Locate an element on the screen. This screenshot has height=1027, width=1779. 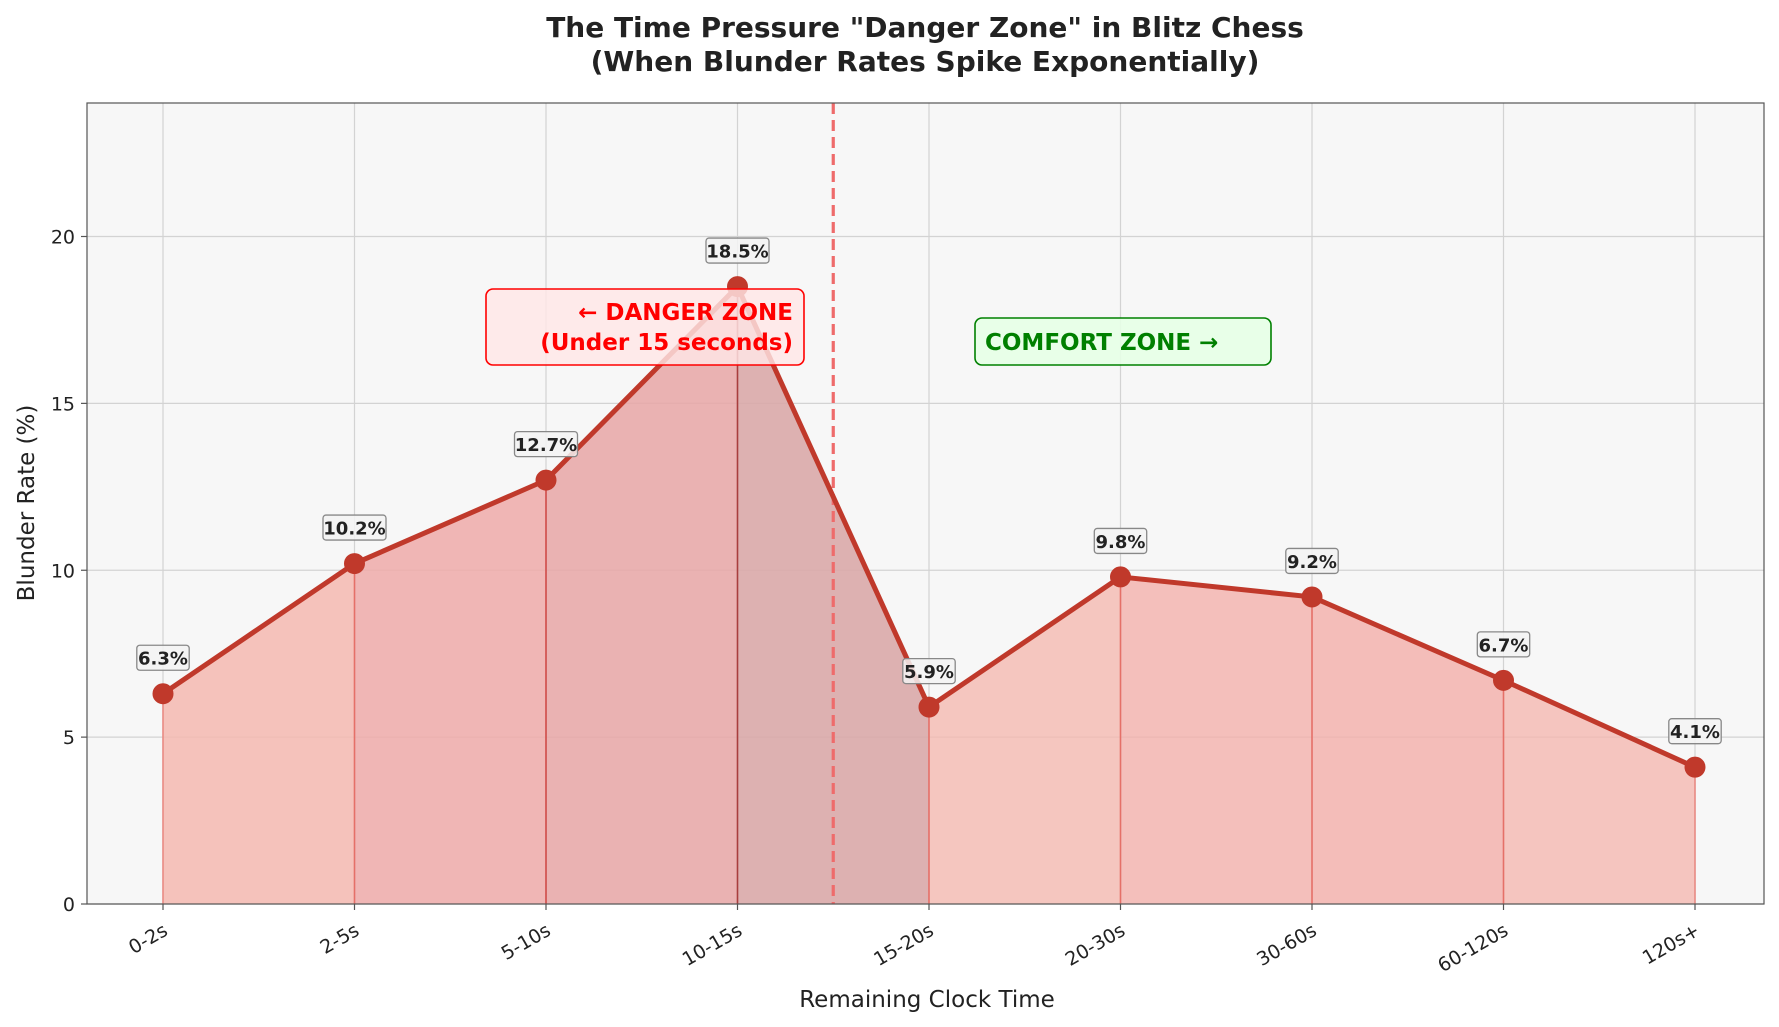
x-tick-label: 10-15s is located at coordinates (712, 945).